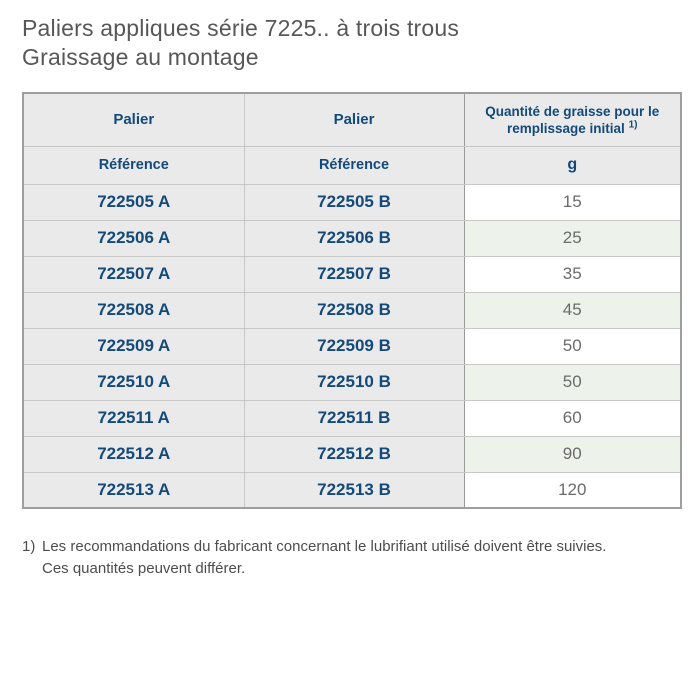 The width and height of the screenshot is (700, 700). What do you see at coordinates (572, 454) in the screenshot?
I see `grams-value-cell: 90` at bounding box center [572, 454].